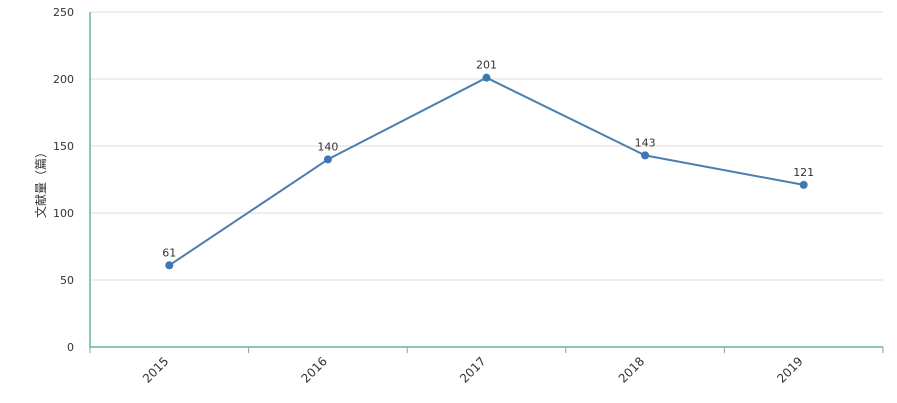 Image resolution: width=897 pixels, height=403 pixels. Describe the element at coordinates (155, 369) in the screenshot. I see `x-tick-label: 2015` at that location.